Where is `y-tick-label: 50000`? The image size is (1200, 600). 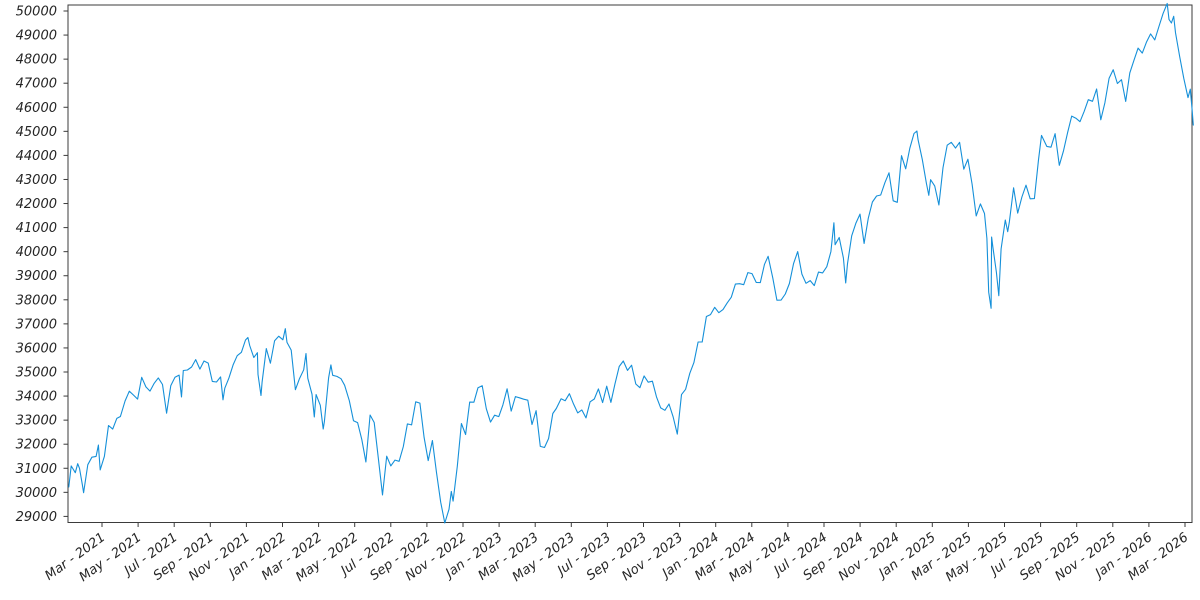 y-tick-label: 50000 is located at coordinates (36, 12).